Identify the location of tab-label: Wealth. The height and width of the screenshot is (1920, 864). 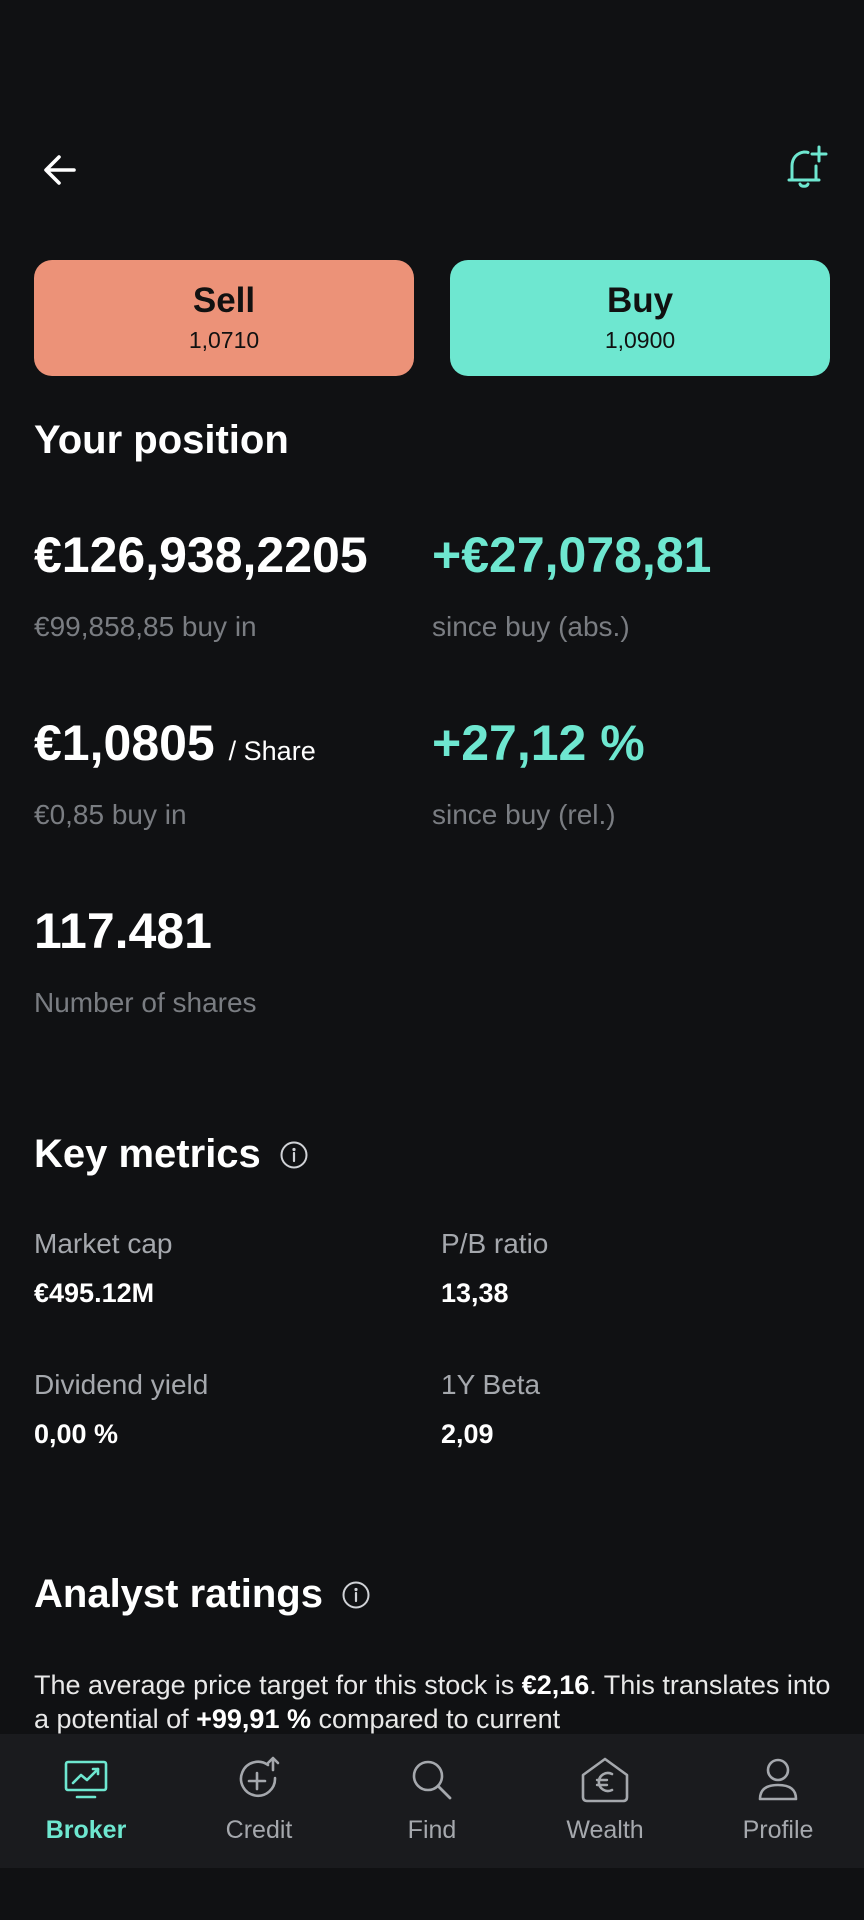
(605, 1830).